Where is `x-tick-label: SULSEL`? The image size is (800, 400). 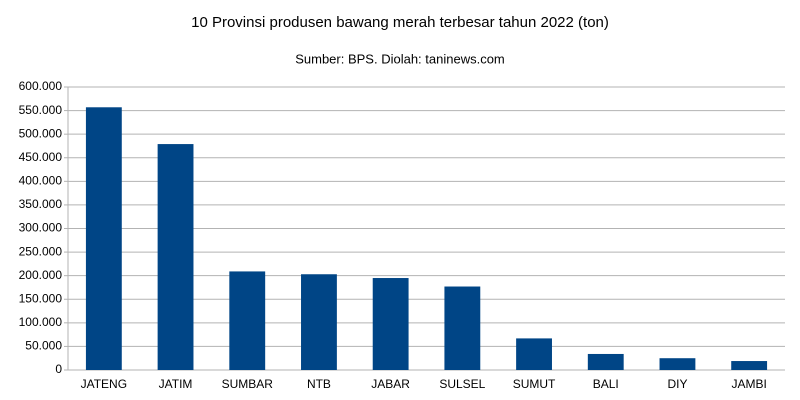
x-tick-label: SULSEL is located at coordinates (462, 384).